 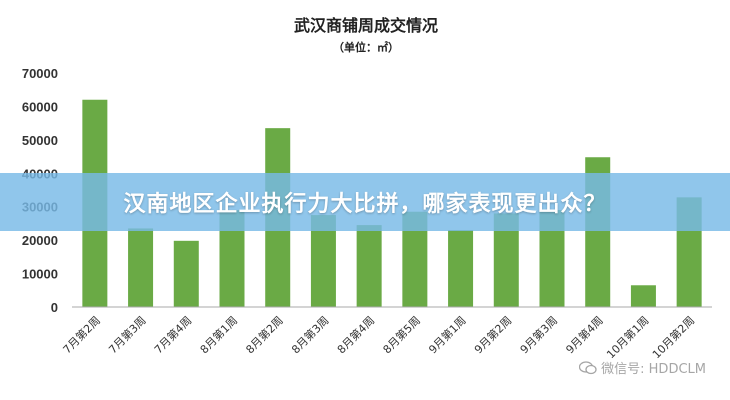 I want to click on y-tick-label: 70000, so click(x=40, y=73).